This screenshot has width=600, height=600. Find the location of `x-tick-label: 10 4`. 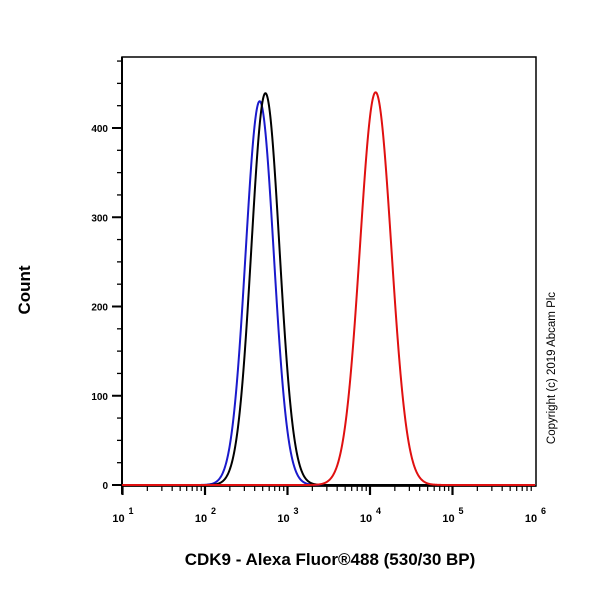

x-tick-label: 10 4 is located at coordinates (370, 515).